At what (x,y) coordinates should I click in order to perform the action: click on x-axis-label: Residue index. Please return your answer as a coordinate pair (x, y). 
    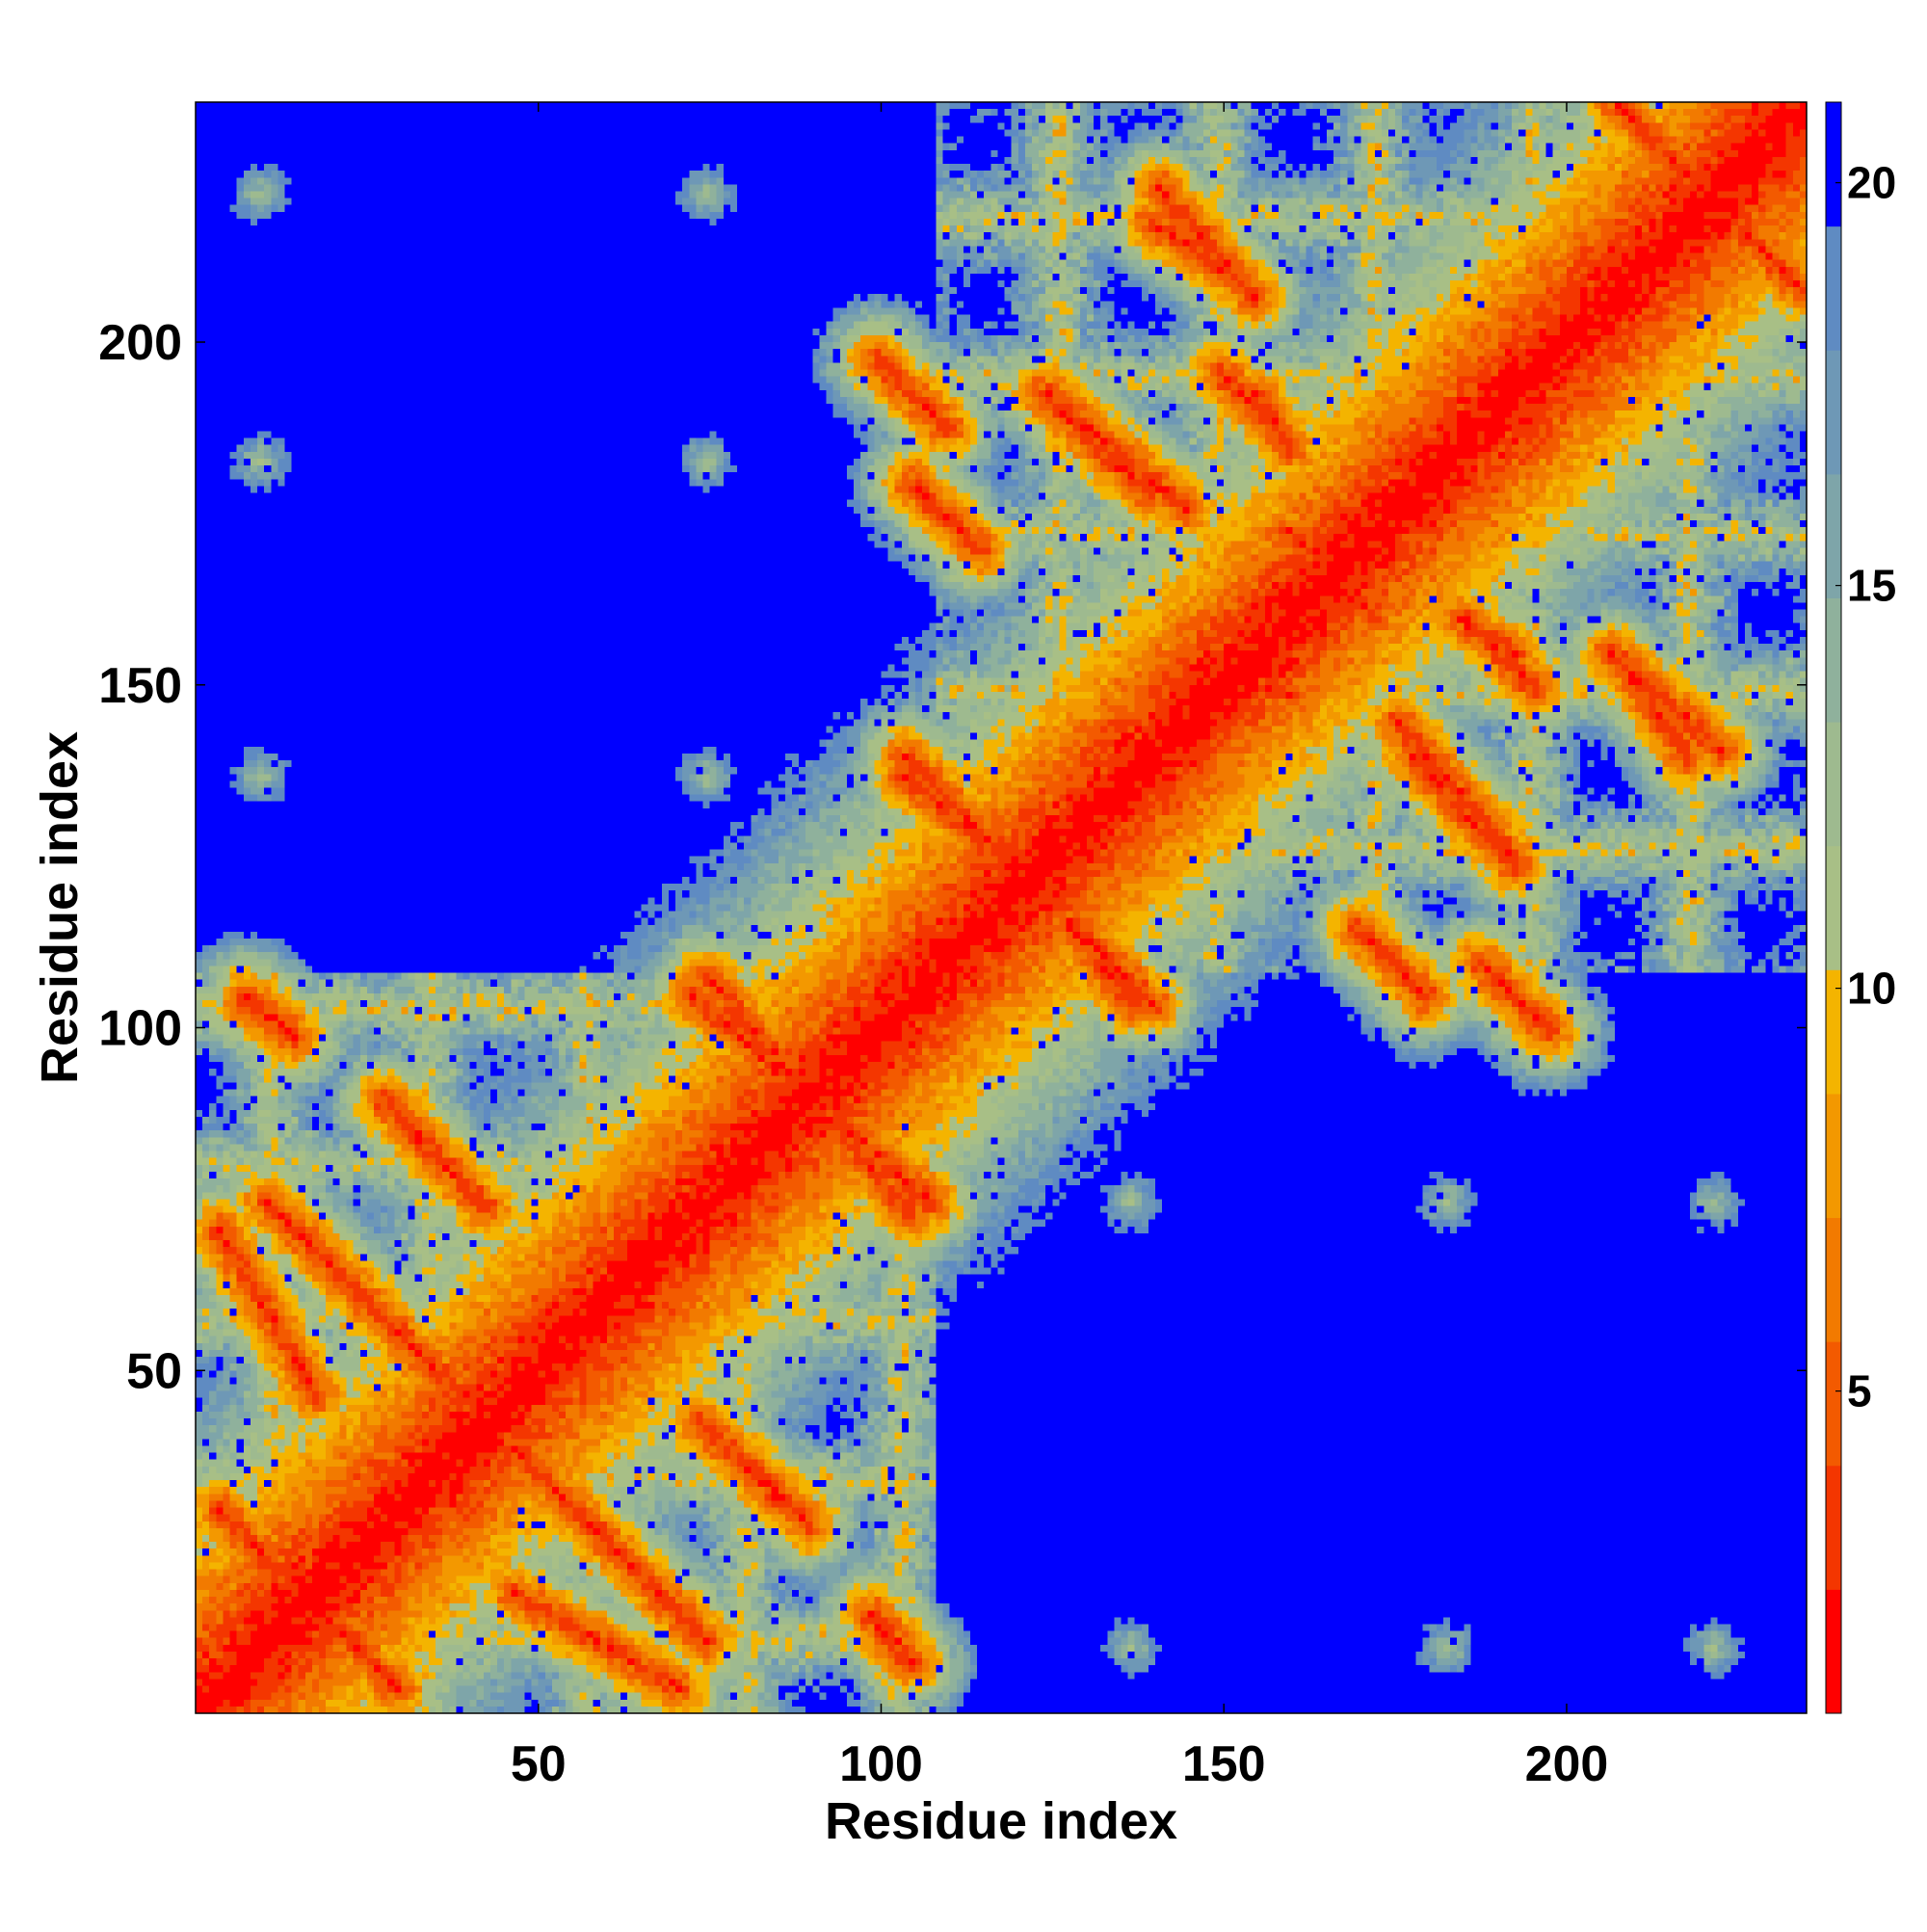
    Looking at the image, I should click on (1001, 1821).